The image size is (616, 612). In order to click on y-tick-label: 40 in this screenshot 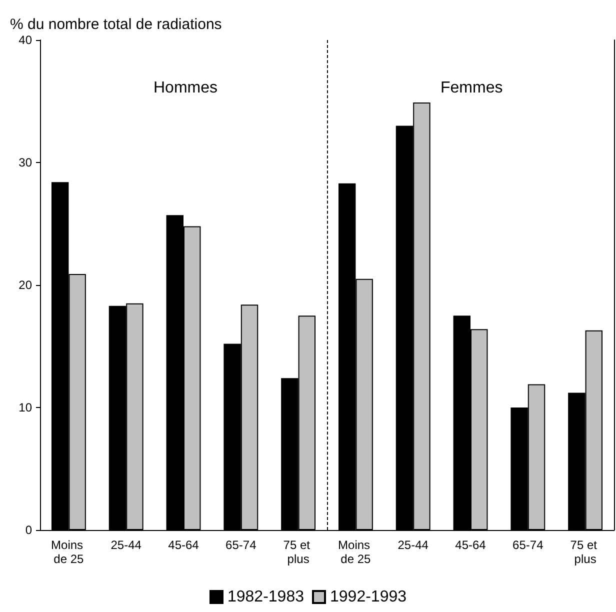, I will do `click(25, 40)`.